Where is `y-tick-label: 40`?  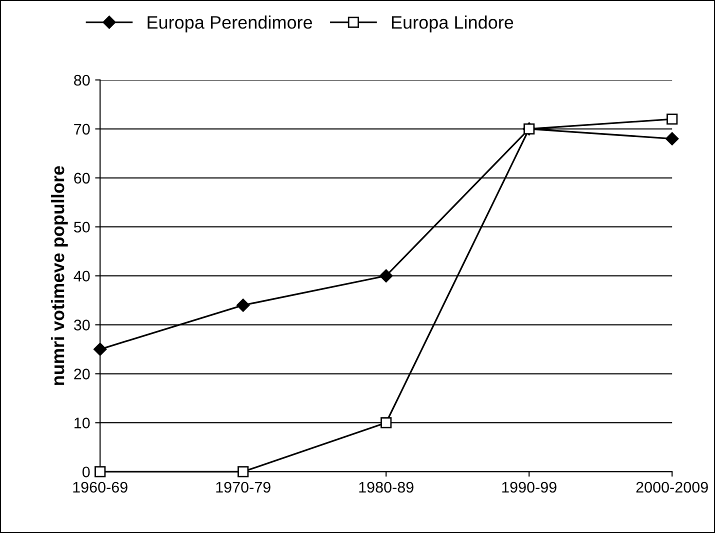
y-tick-label: 40 is located at coordinates (82, 276).